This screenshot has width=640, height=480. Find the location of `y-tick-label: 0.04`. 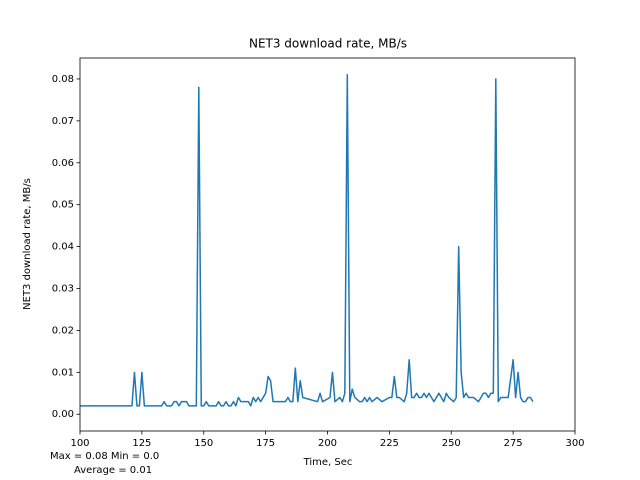

y-tick-label: 0.04 is located at coordinates (63, 247).